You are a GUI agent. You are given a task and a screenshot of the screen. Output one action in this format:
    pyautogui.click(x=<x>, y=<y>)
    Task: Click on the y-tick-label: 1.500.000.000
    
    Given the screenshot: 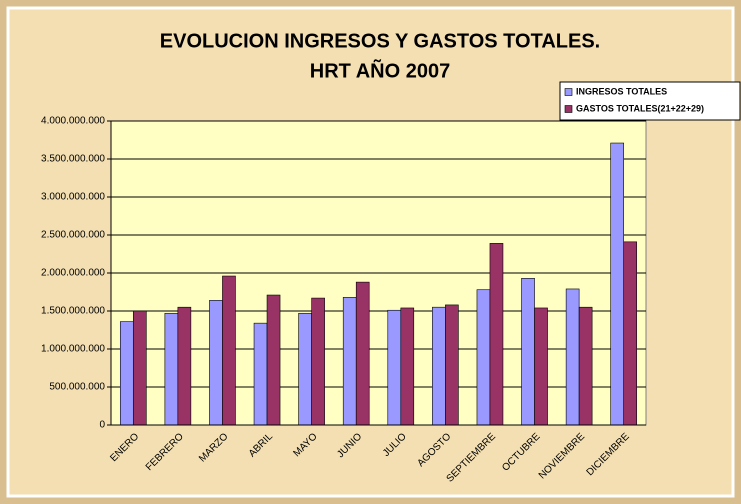 What is the action you would take?
    pyautogui.click(x=73, y=311)
    